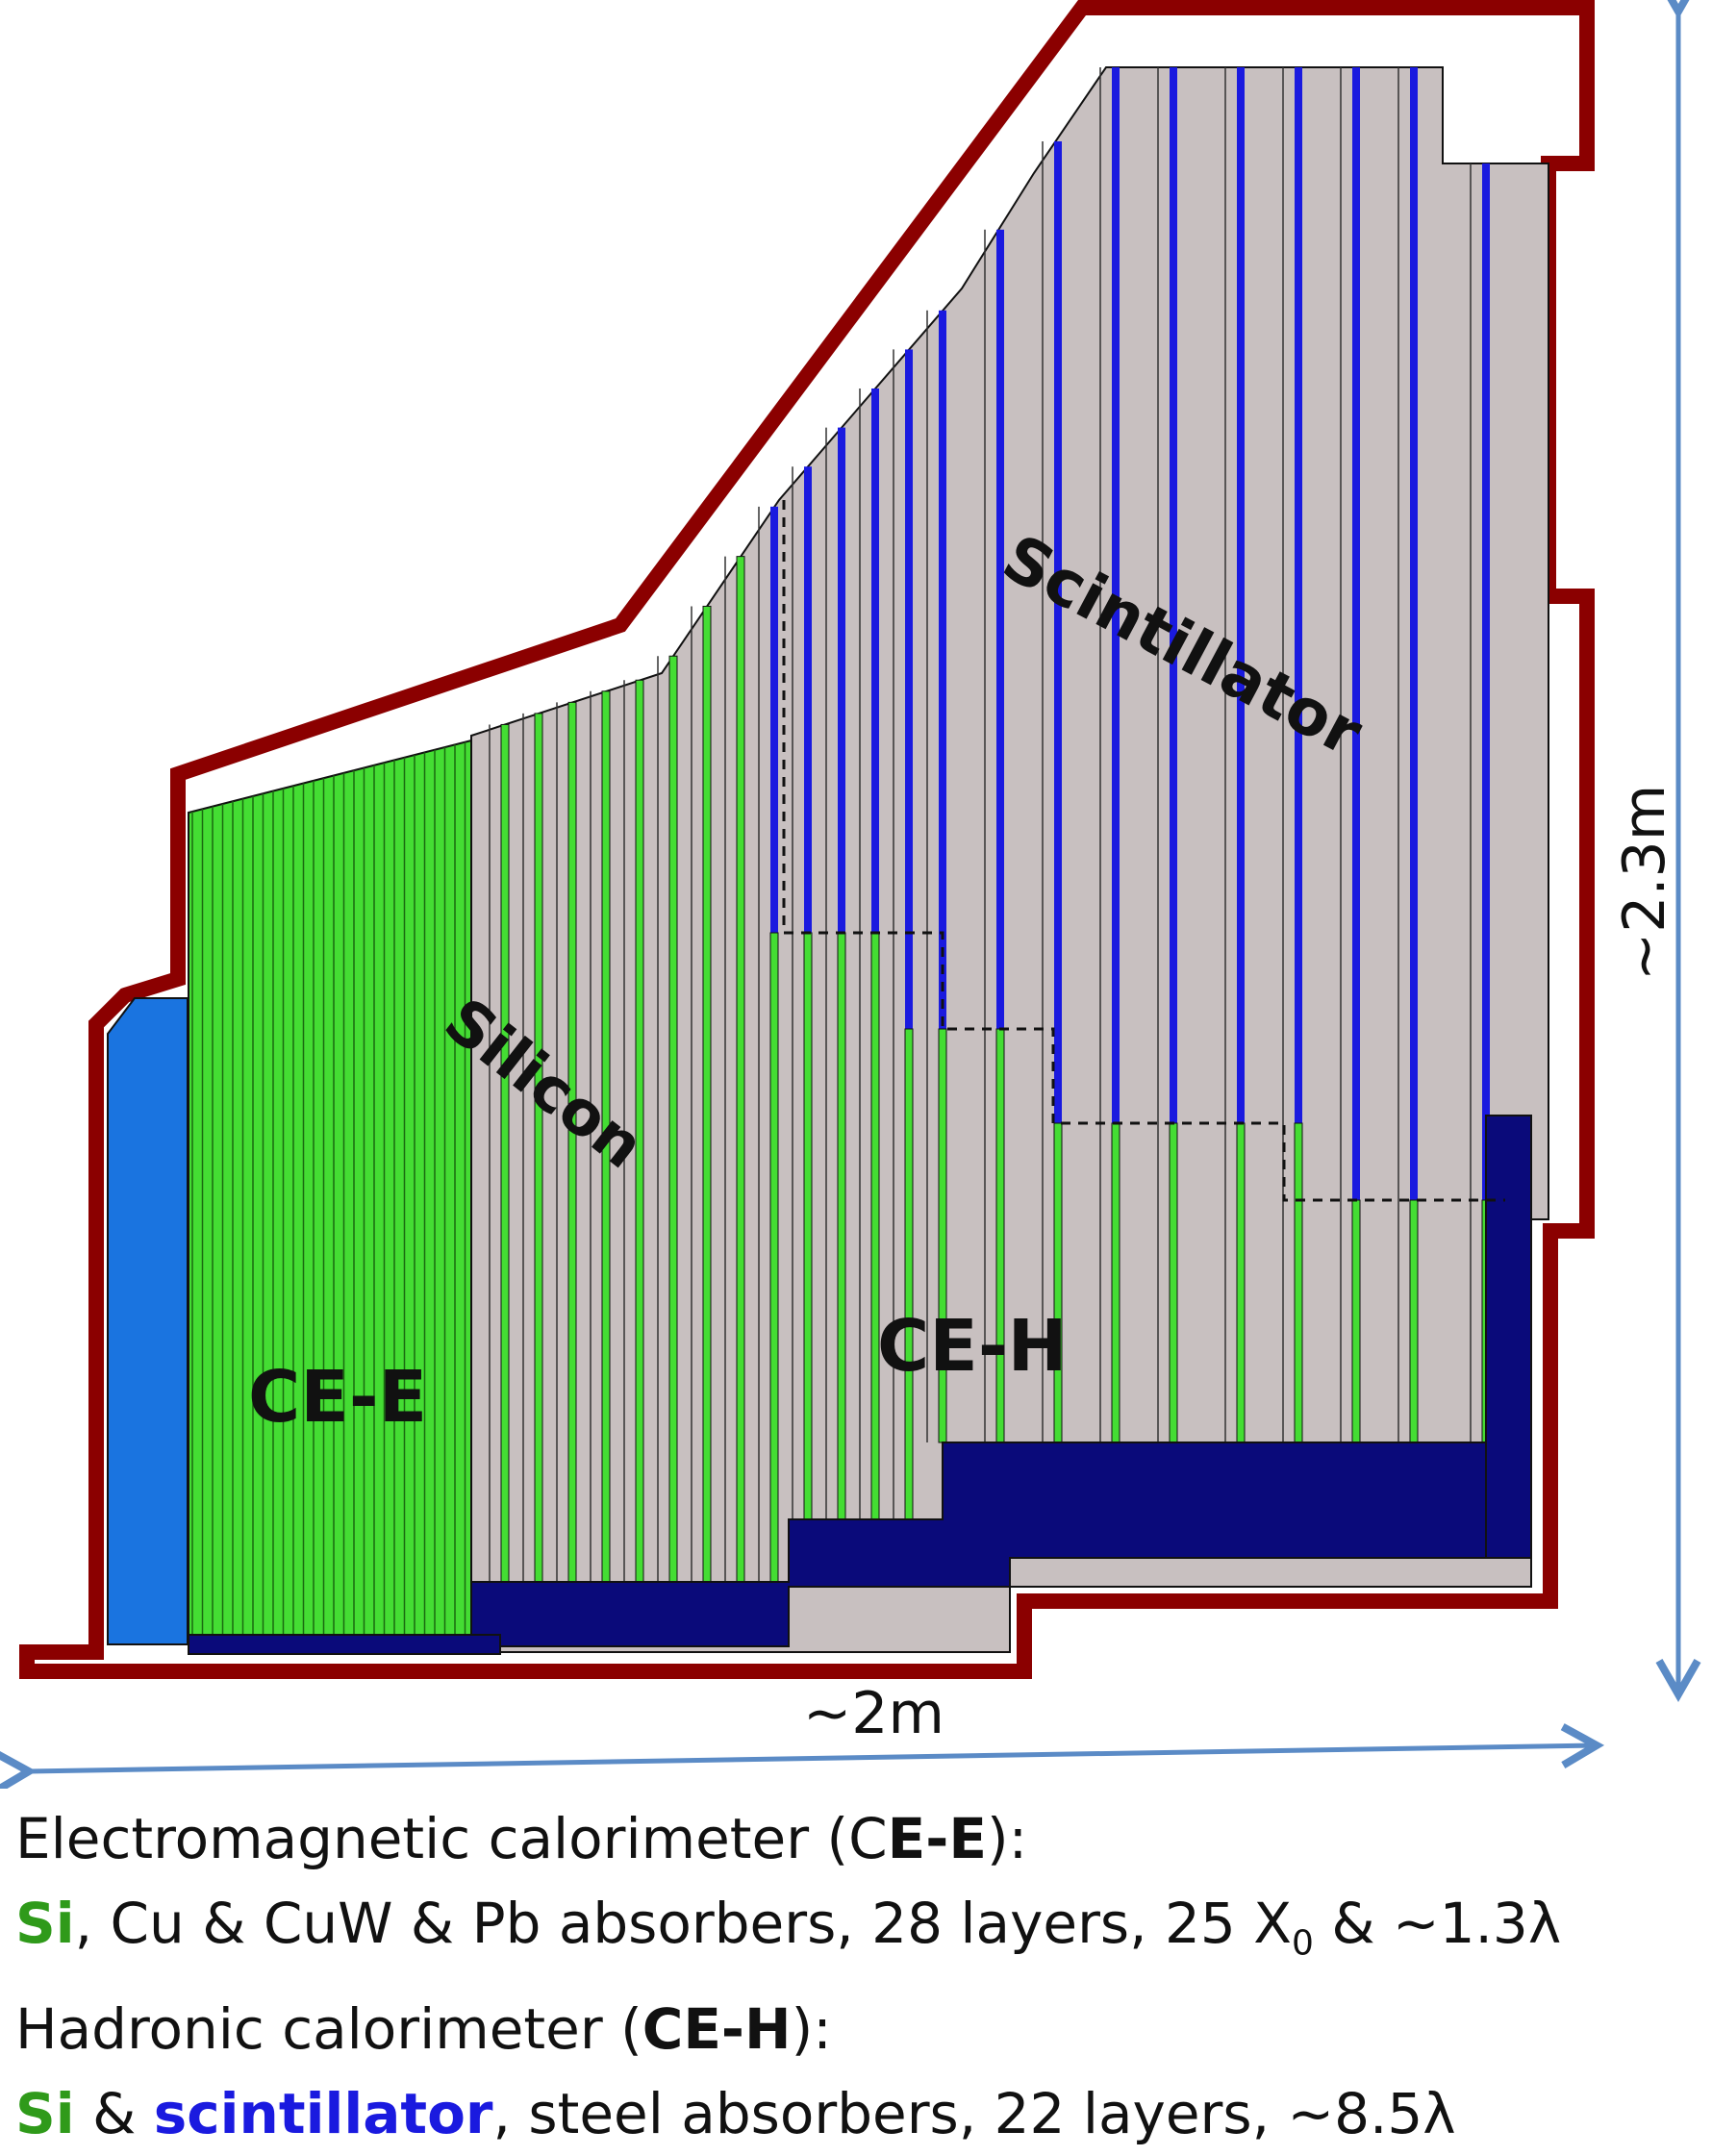 The image size is (1712, 2156). Describe the element at coordinates (323, 2113) in the screenshot. I see `caption-scintillator: scintillator` at that location.